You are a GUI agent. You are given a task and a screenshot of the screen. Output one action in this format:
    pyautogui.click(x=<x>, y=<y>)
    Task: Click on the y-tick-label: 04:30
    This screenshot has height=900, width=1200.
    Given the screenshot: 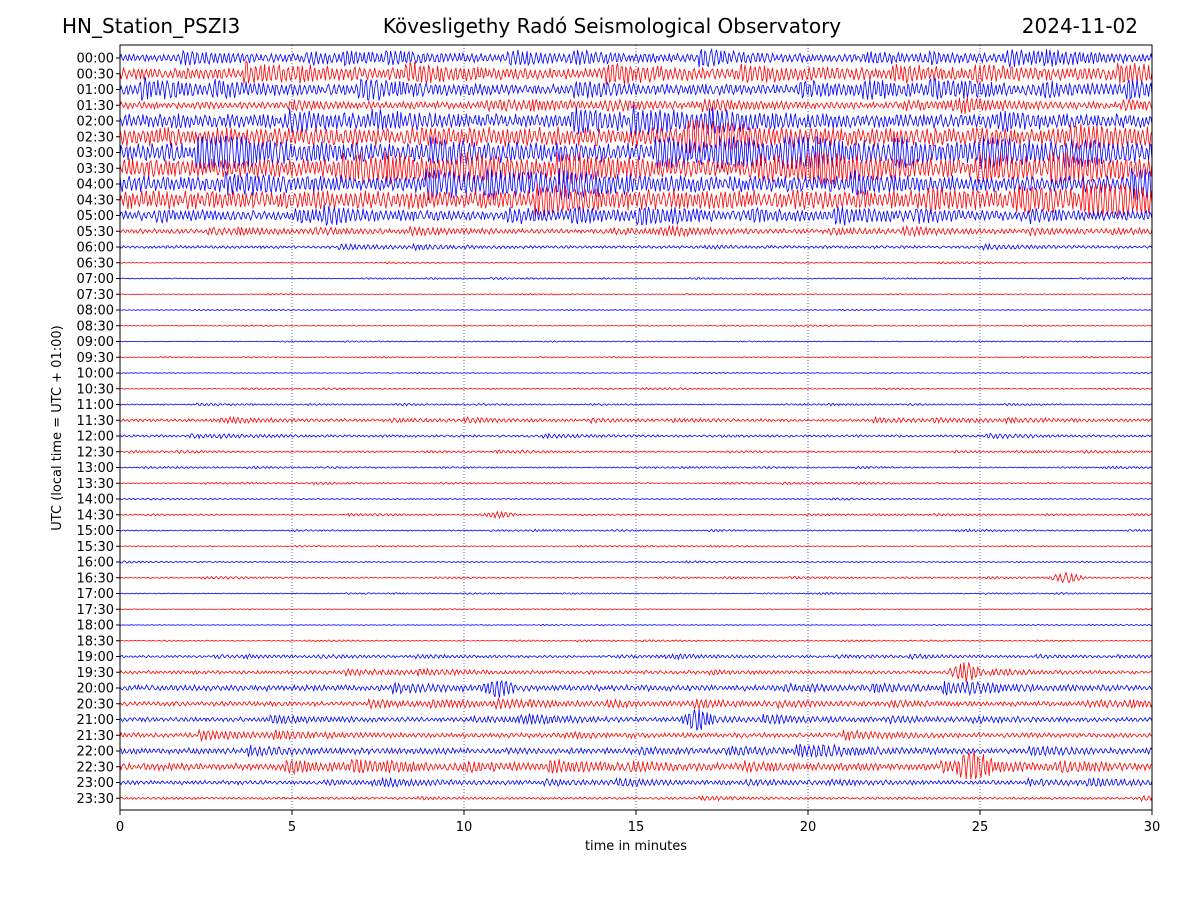 What is the action you would take?
    pyautogui.click(x=95, y=200)
    